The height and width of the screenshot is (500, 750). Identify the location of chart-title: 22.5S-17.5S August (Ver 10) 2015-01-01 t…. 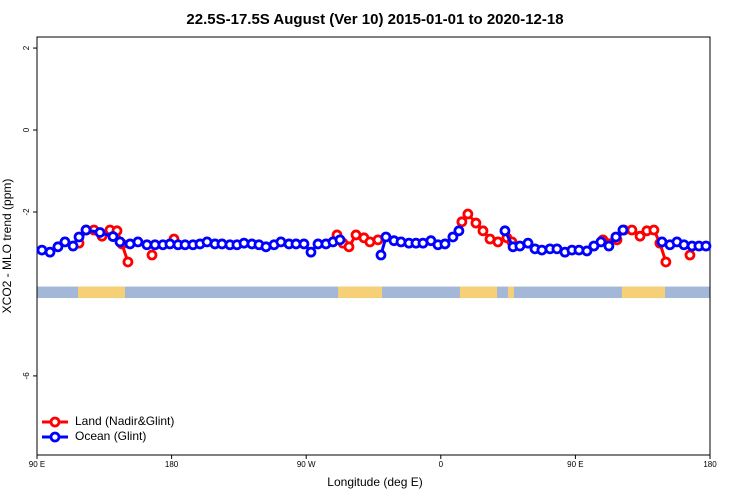
(374, 19).